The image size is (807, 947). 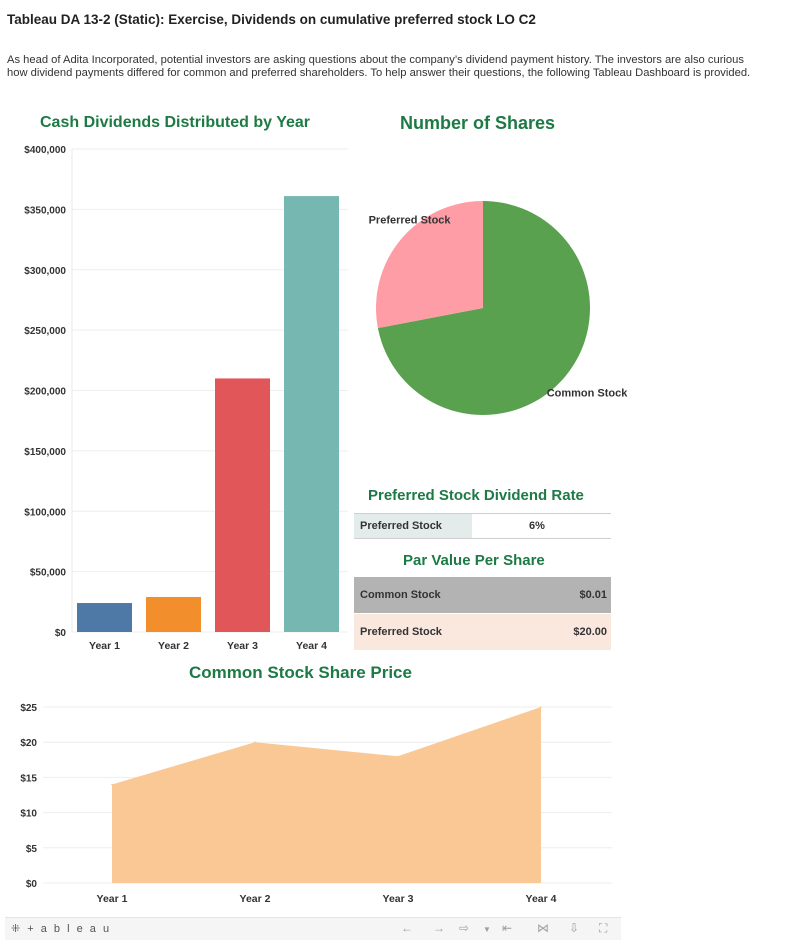 I want to click on par-value-value: $20.00, so click(x=590, y=632).